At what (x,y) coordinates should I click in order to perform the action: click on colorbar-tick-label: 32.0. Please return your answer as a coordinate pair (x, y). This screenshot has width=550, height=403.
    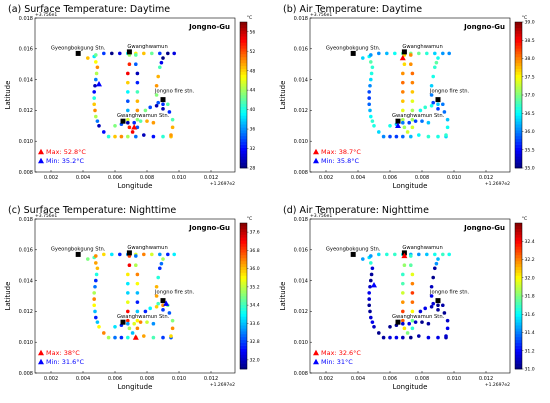
    Looking at the image, I should click on (530, 278).